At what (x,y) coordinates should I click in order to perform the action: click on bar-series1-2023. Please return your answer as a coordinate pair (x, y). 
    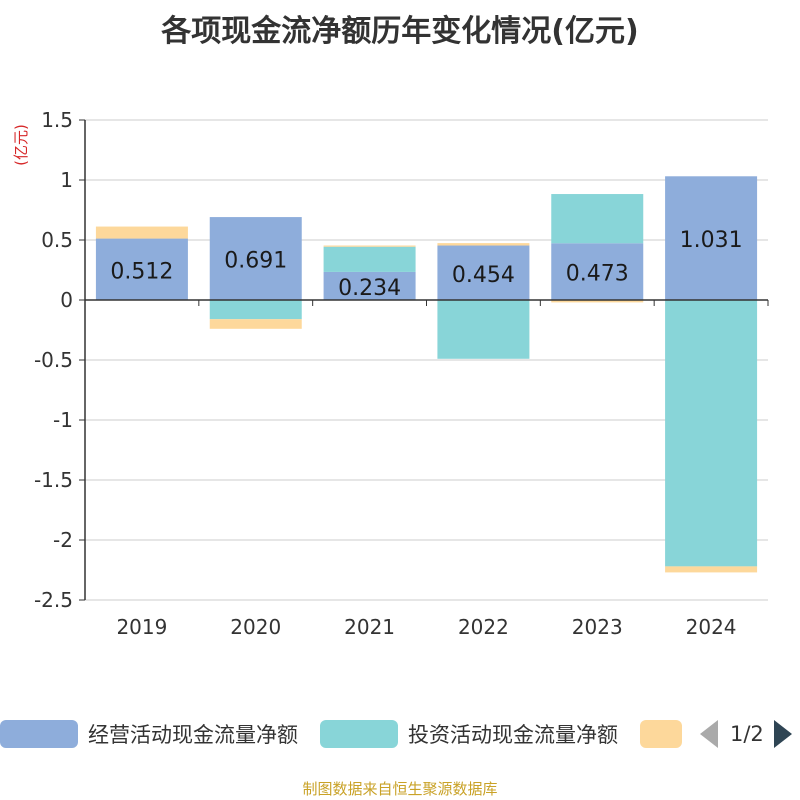
    Looking at the image, I should click on (597, 219).